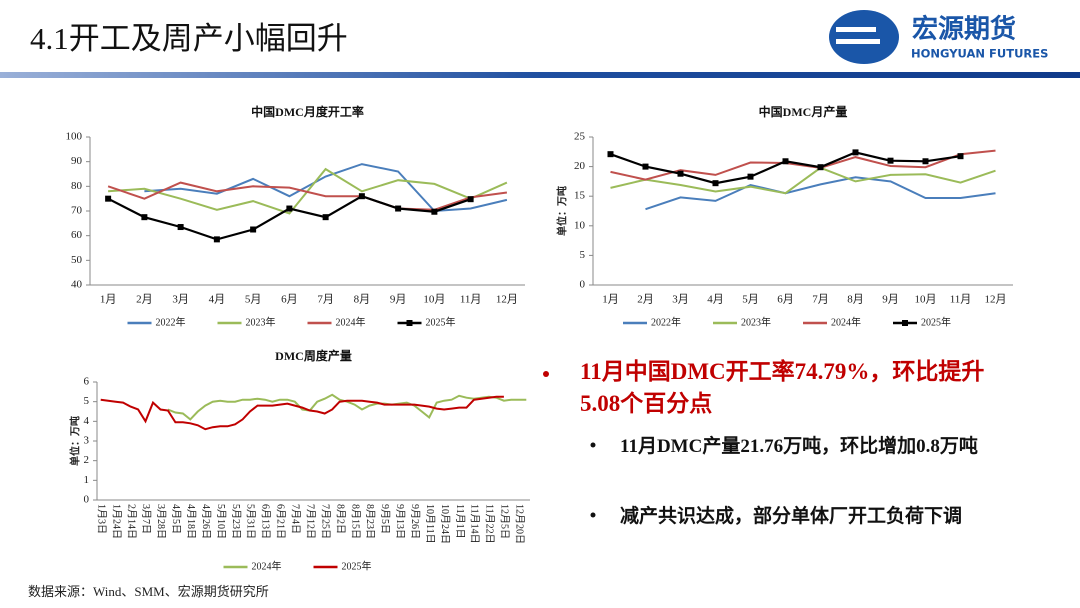 The image size is (1080, 608). I want to click on x-tick-label: 3月28日, so click(161, 521).